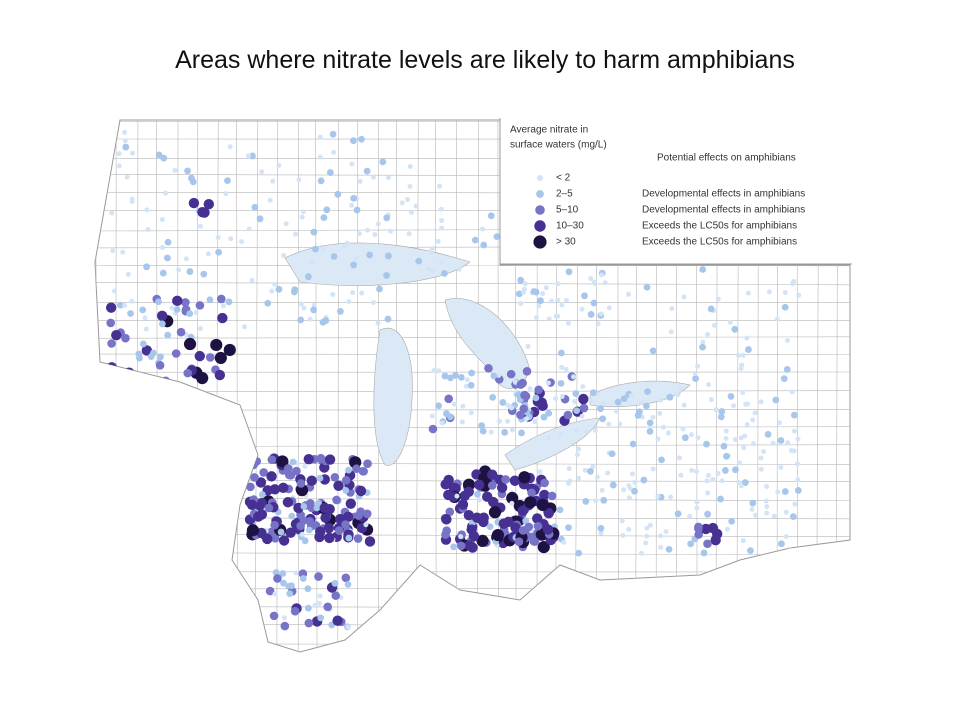 This screenshot has width=960, height=720. Describe the element at coordinates (377, 264) in the screenshot. I see `lake-superior` at that location.